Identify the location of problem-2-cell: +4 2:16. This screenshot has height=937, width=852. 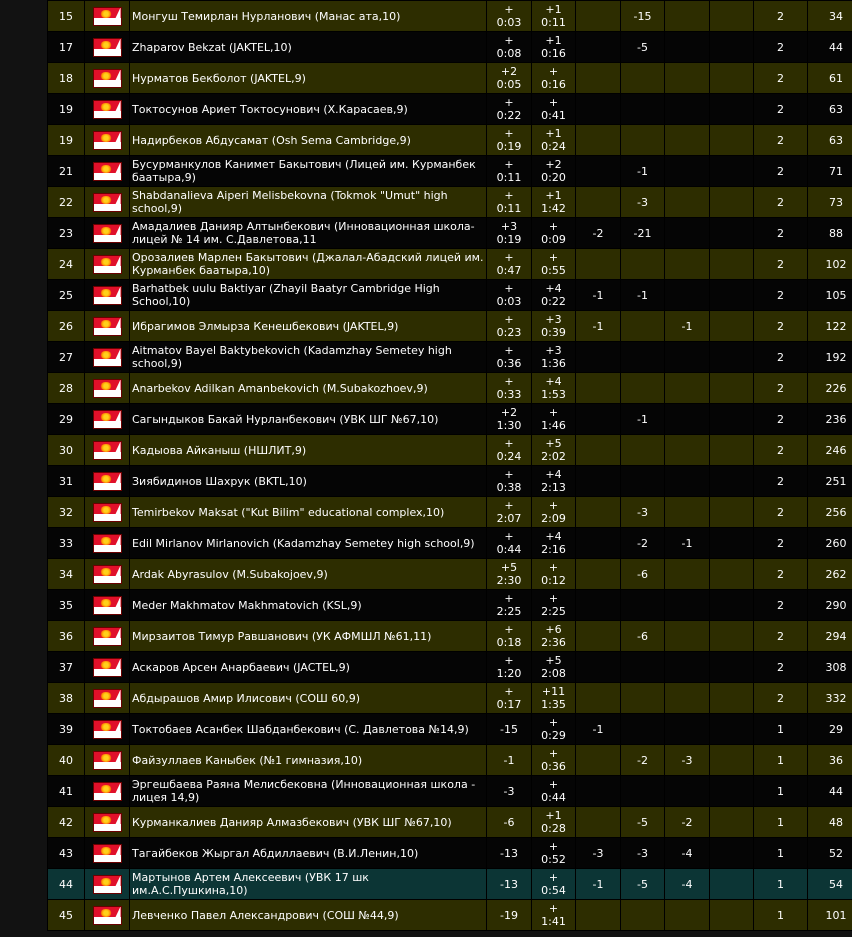
(553, 543).